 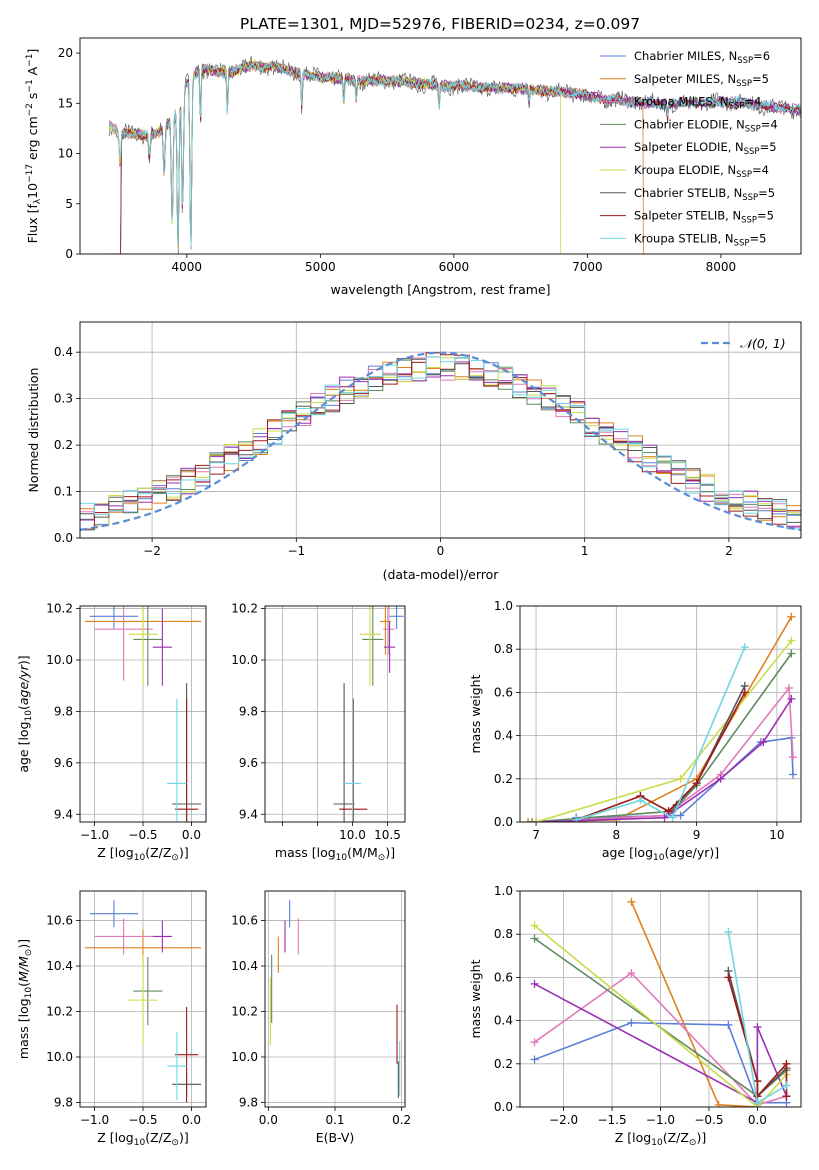 I want to click on y-tick-label: 10.6, so click(x=244, y=921).